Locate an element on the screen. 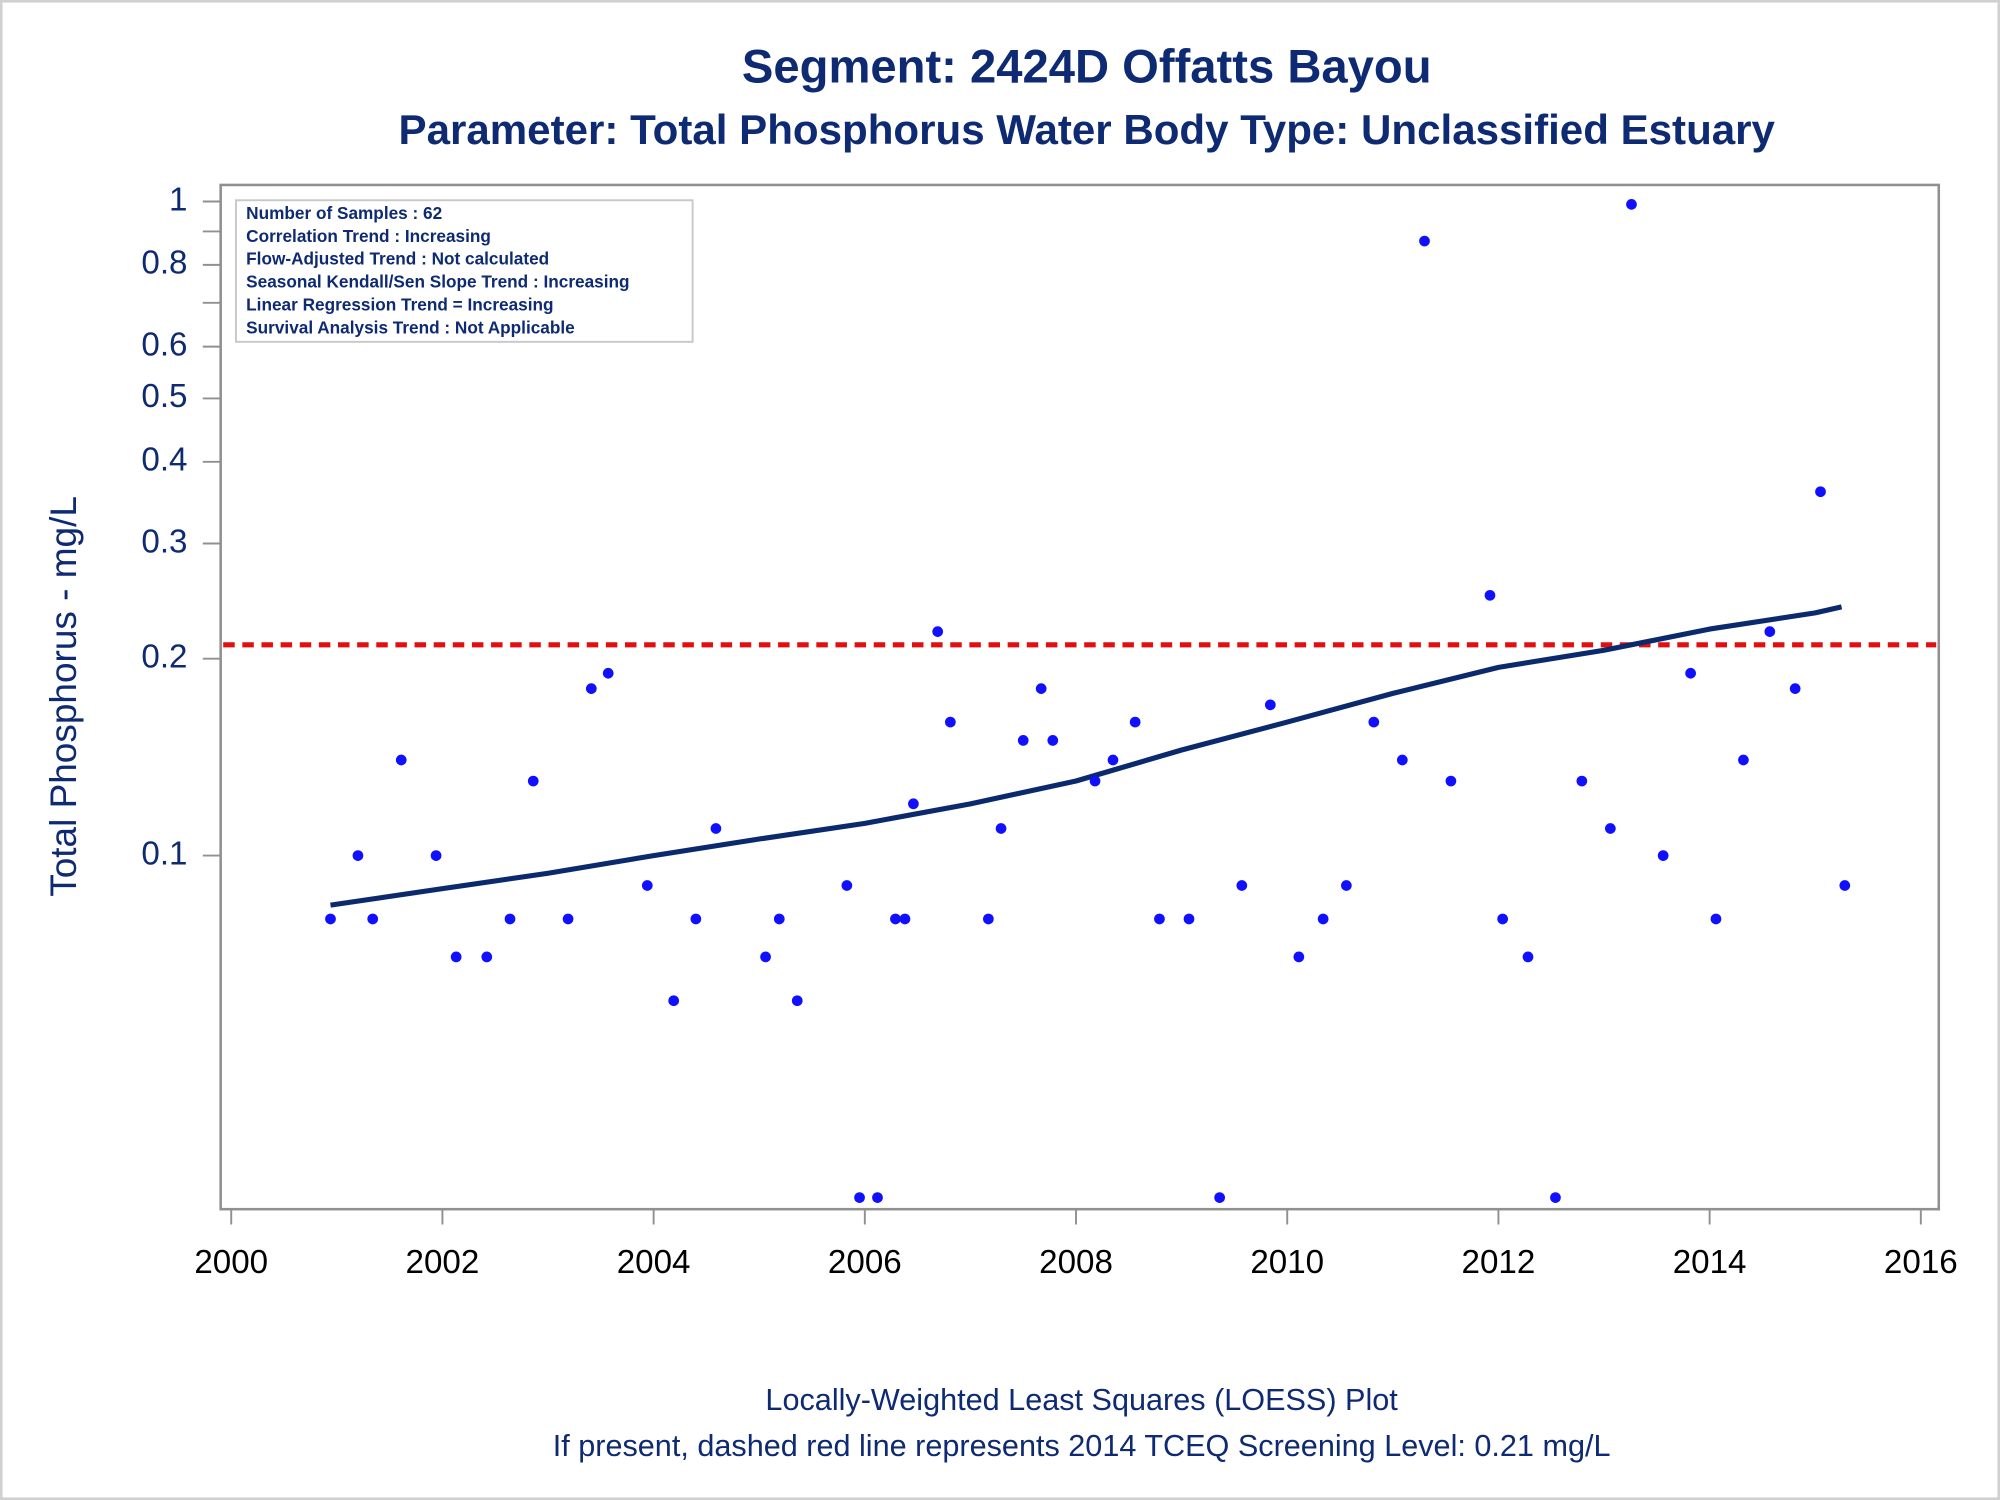 Image resolution: width=2000 pixels, height=1500 pixels. y-tick-label: 1 is located at coordinates (178, 199).